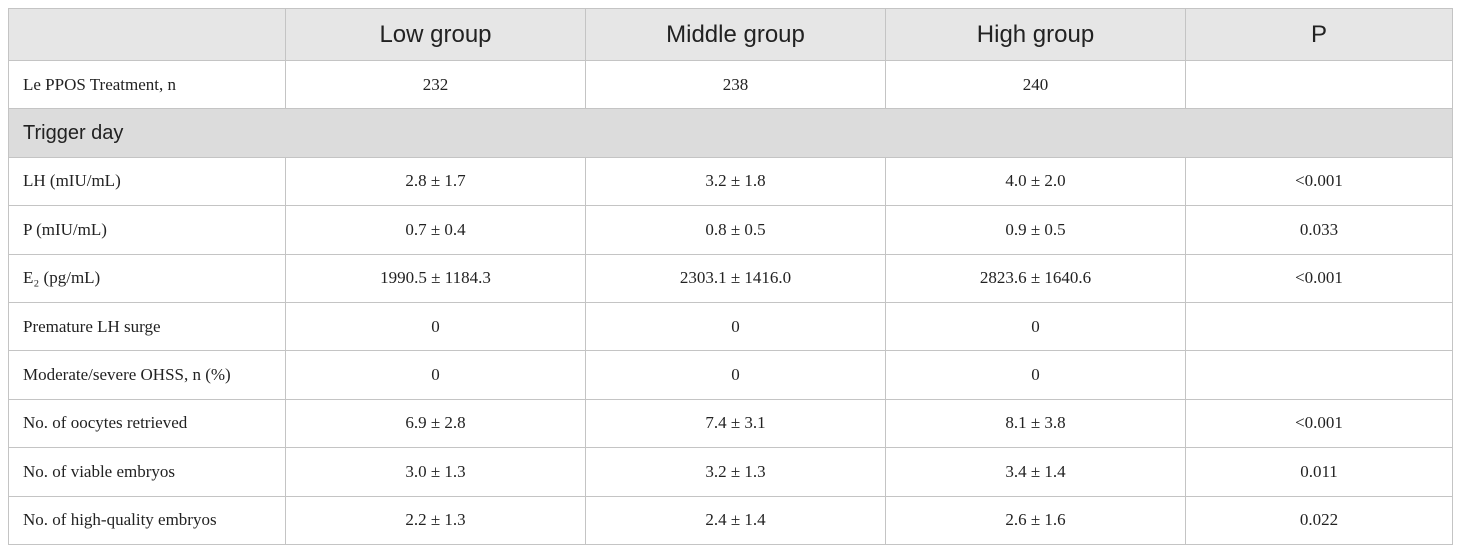 The width and height of the screenshot is (1460, 552). I want to click on header-cell: Middle group, so click(735, 34).